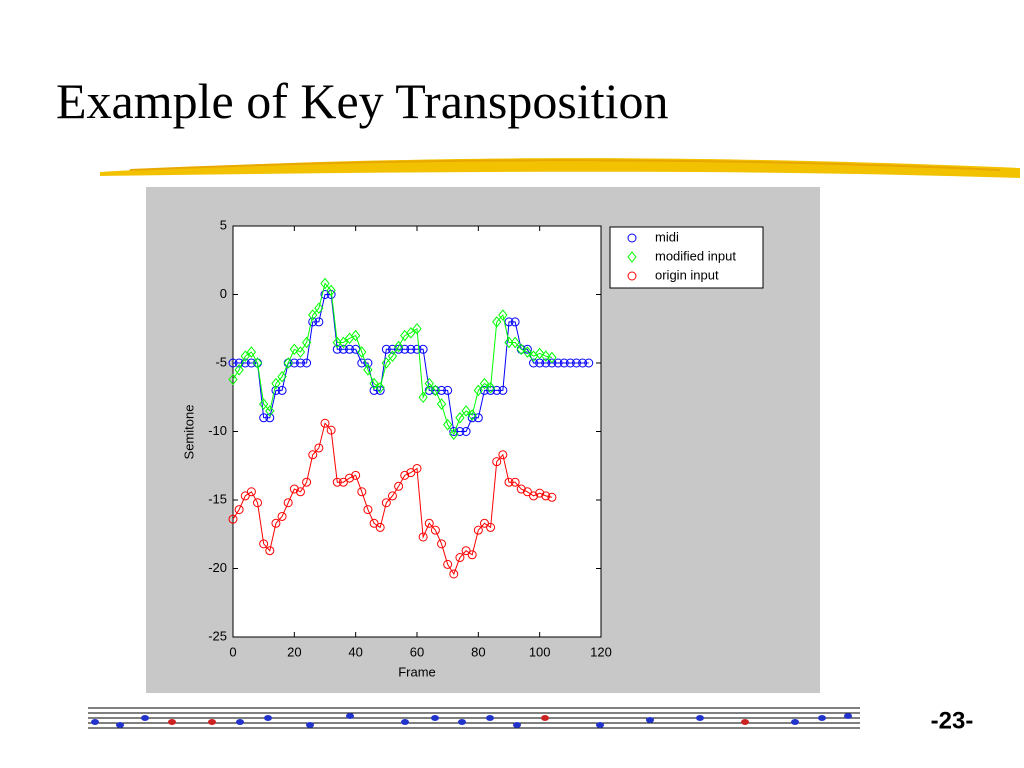 This screenshot has height=768, width=1024. I want to click on series-line, so click(392, 499).